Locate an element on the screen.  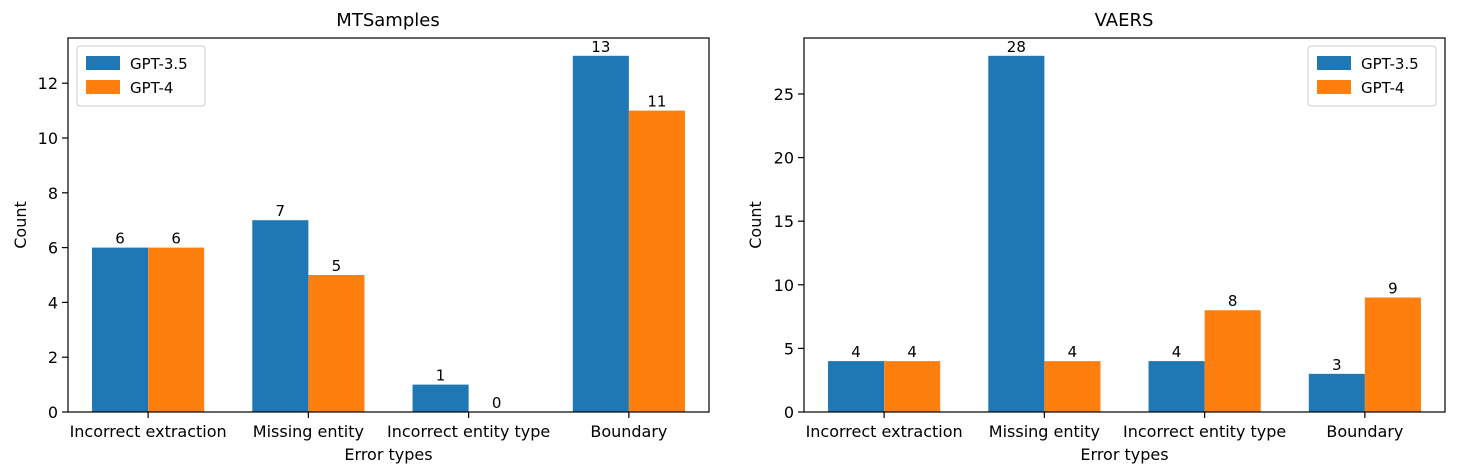
data-label: 11 is located at coordinates (656, 102).